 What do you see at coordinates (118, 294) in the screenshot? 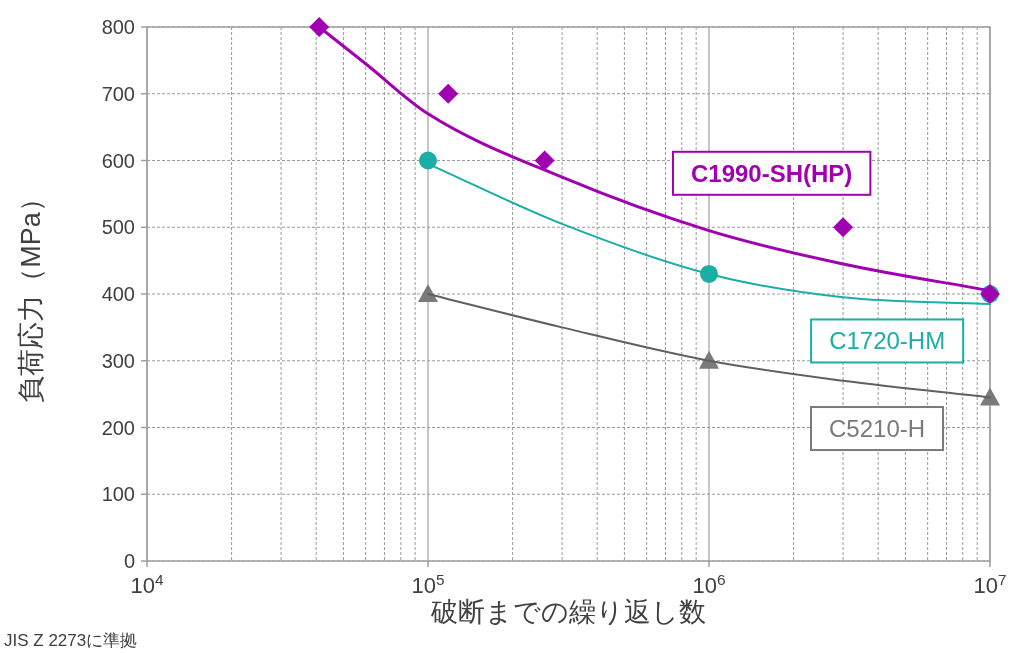
I see `y-tick-label: 400` at bounding box center [118, 294].